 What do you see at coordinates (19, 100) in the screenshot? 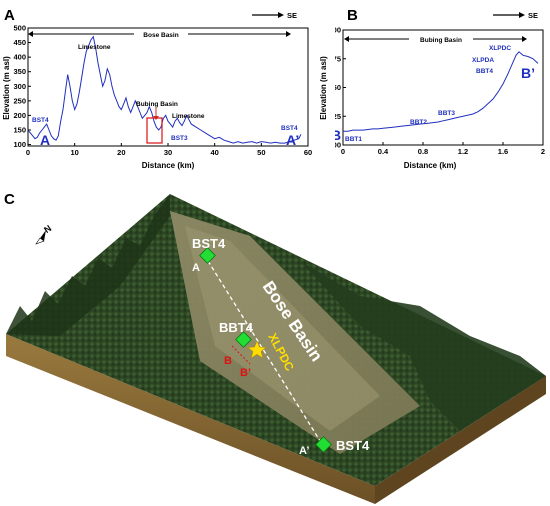
I see `a-ytick-label: 250` at bounding box center [19, 100].